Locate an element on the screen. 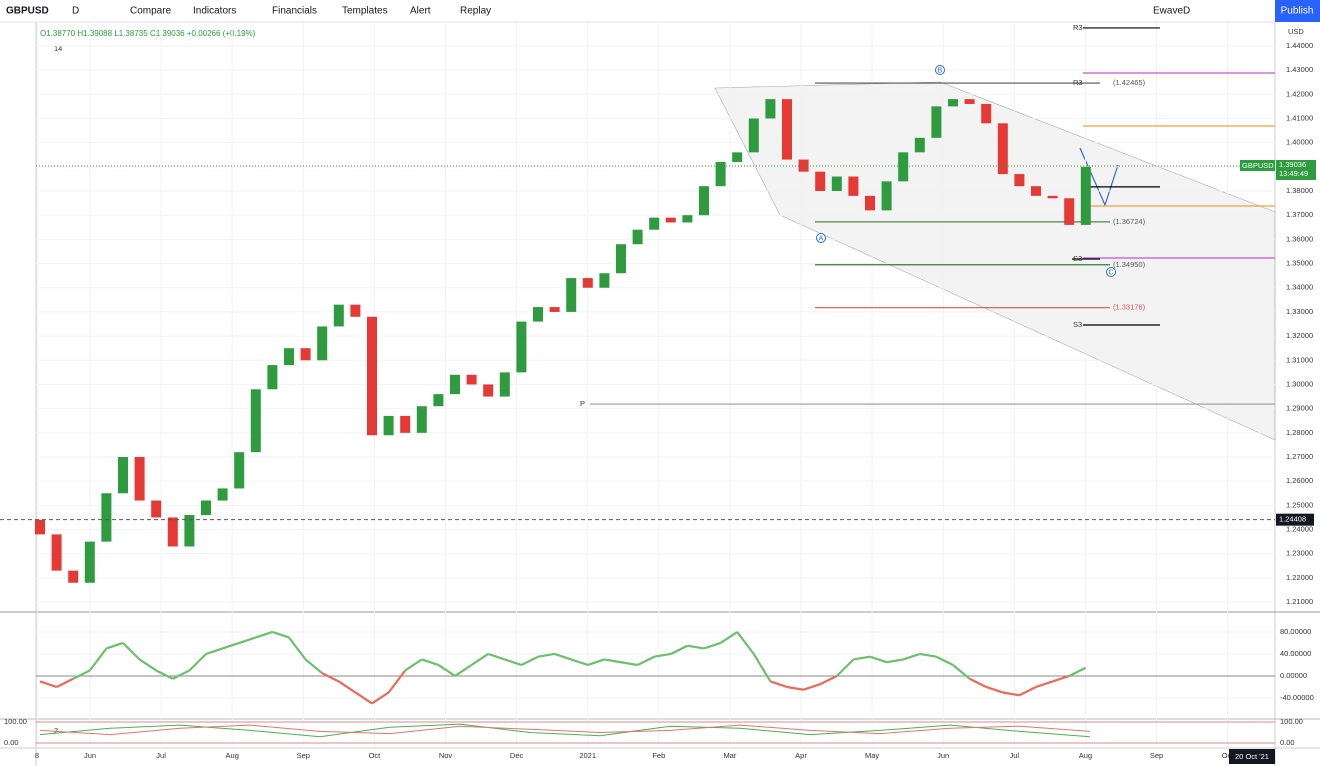 This screenshot has height=766, width=1320. lower-tick-label-left: 100.00 is located at coordinates (15, 721).